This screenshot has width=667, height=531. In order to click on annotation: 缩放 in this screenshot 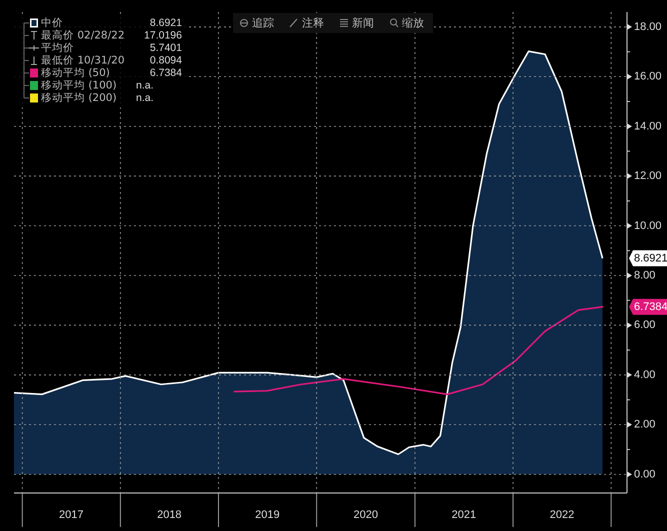, I will do `click(413, 23)`.